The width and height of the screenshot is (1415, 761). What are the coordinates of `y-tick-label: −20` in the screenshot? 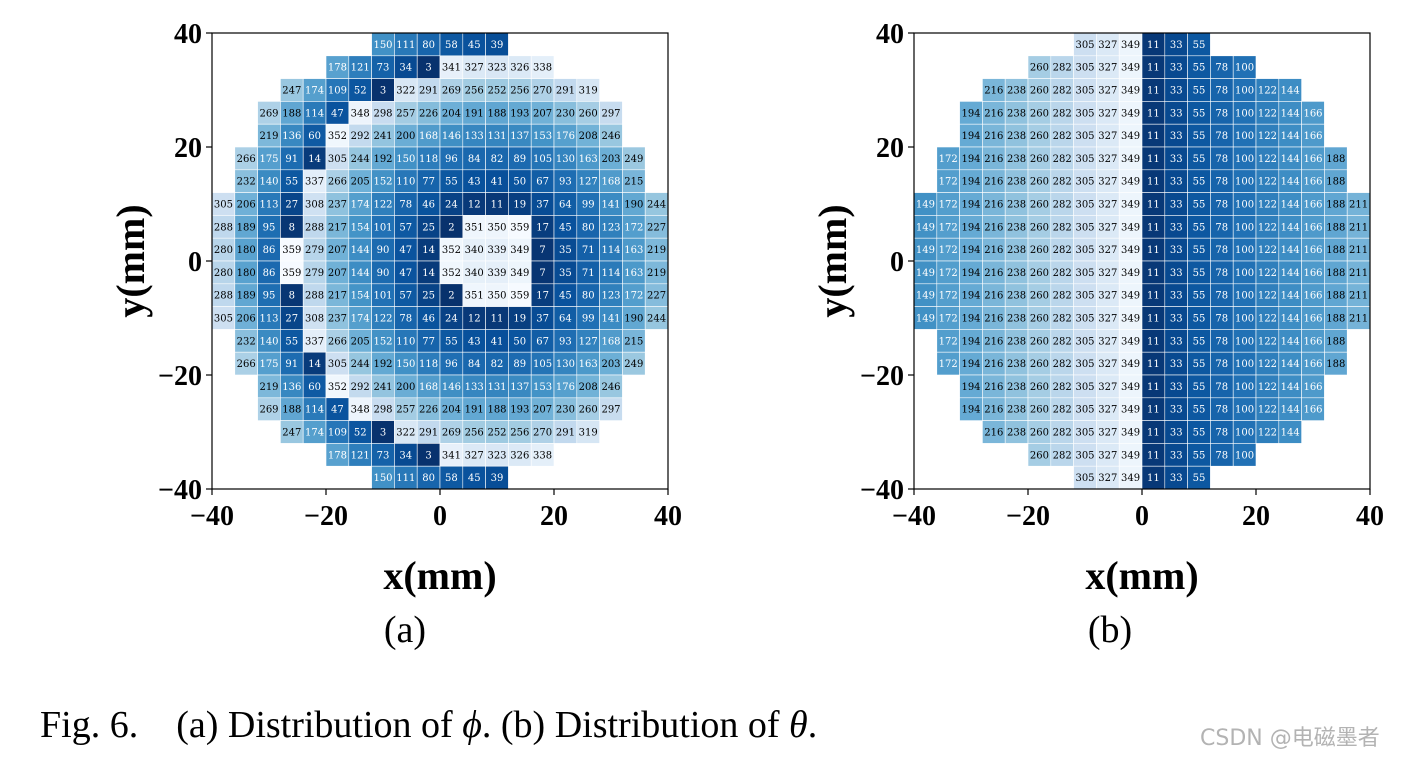 It's located at (180, 376).